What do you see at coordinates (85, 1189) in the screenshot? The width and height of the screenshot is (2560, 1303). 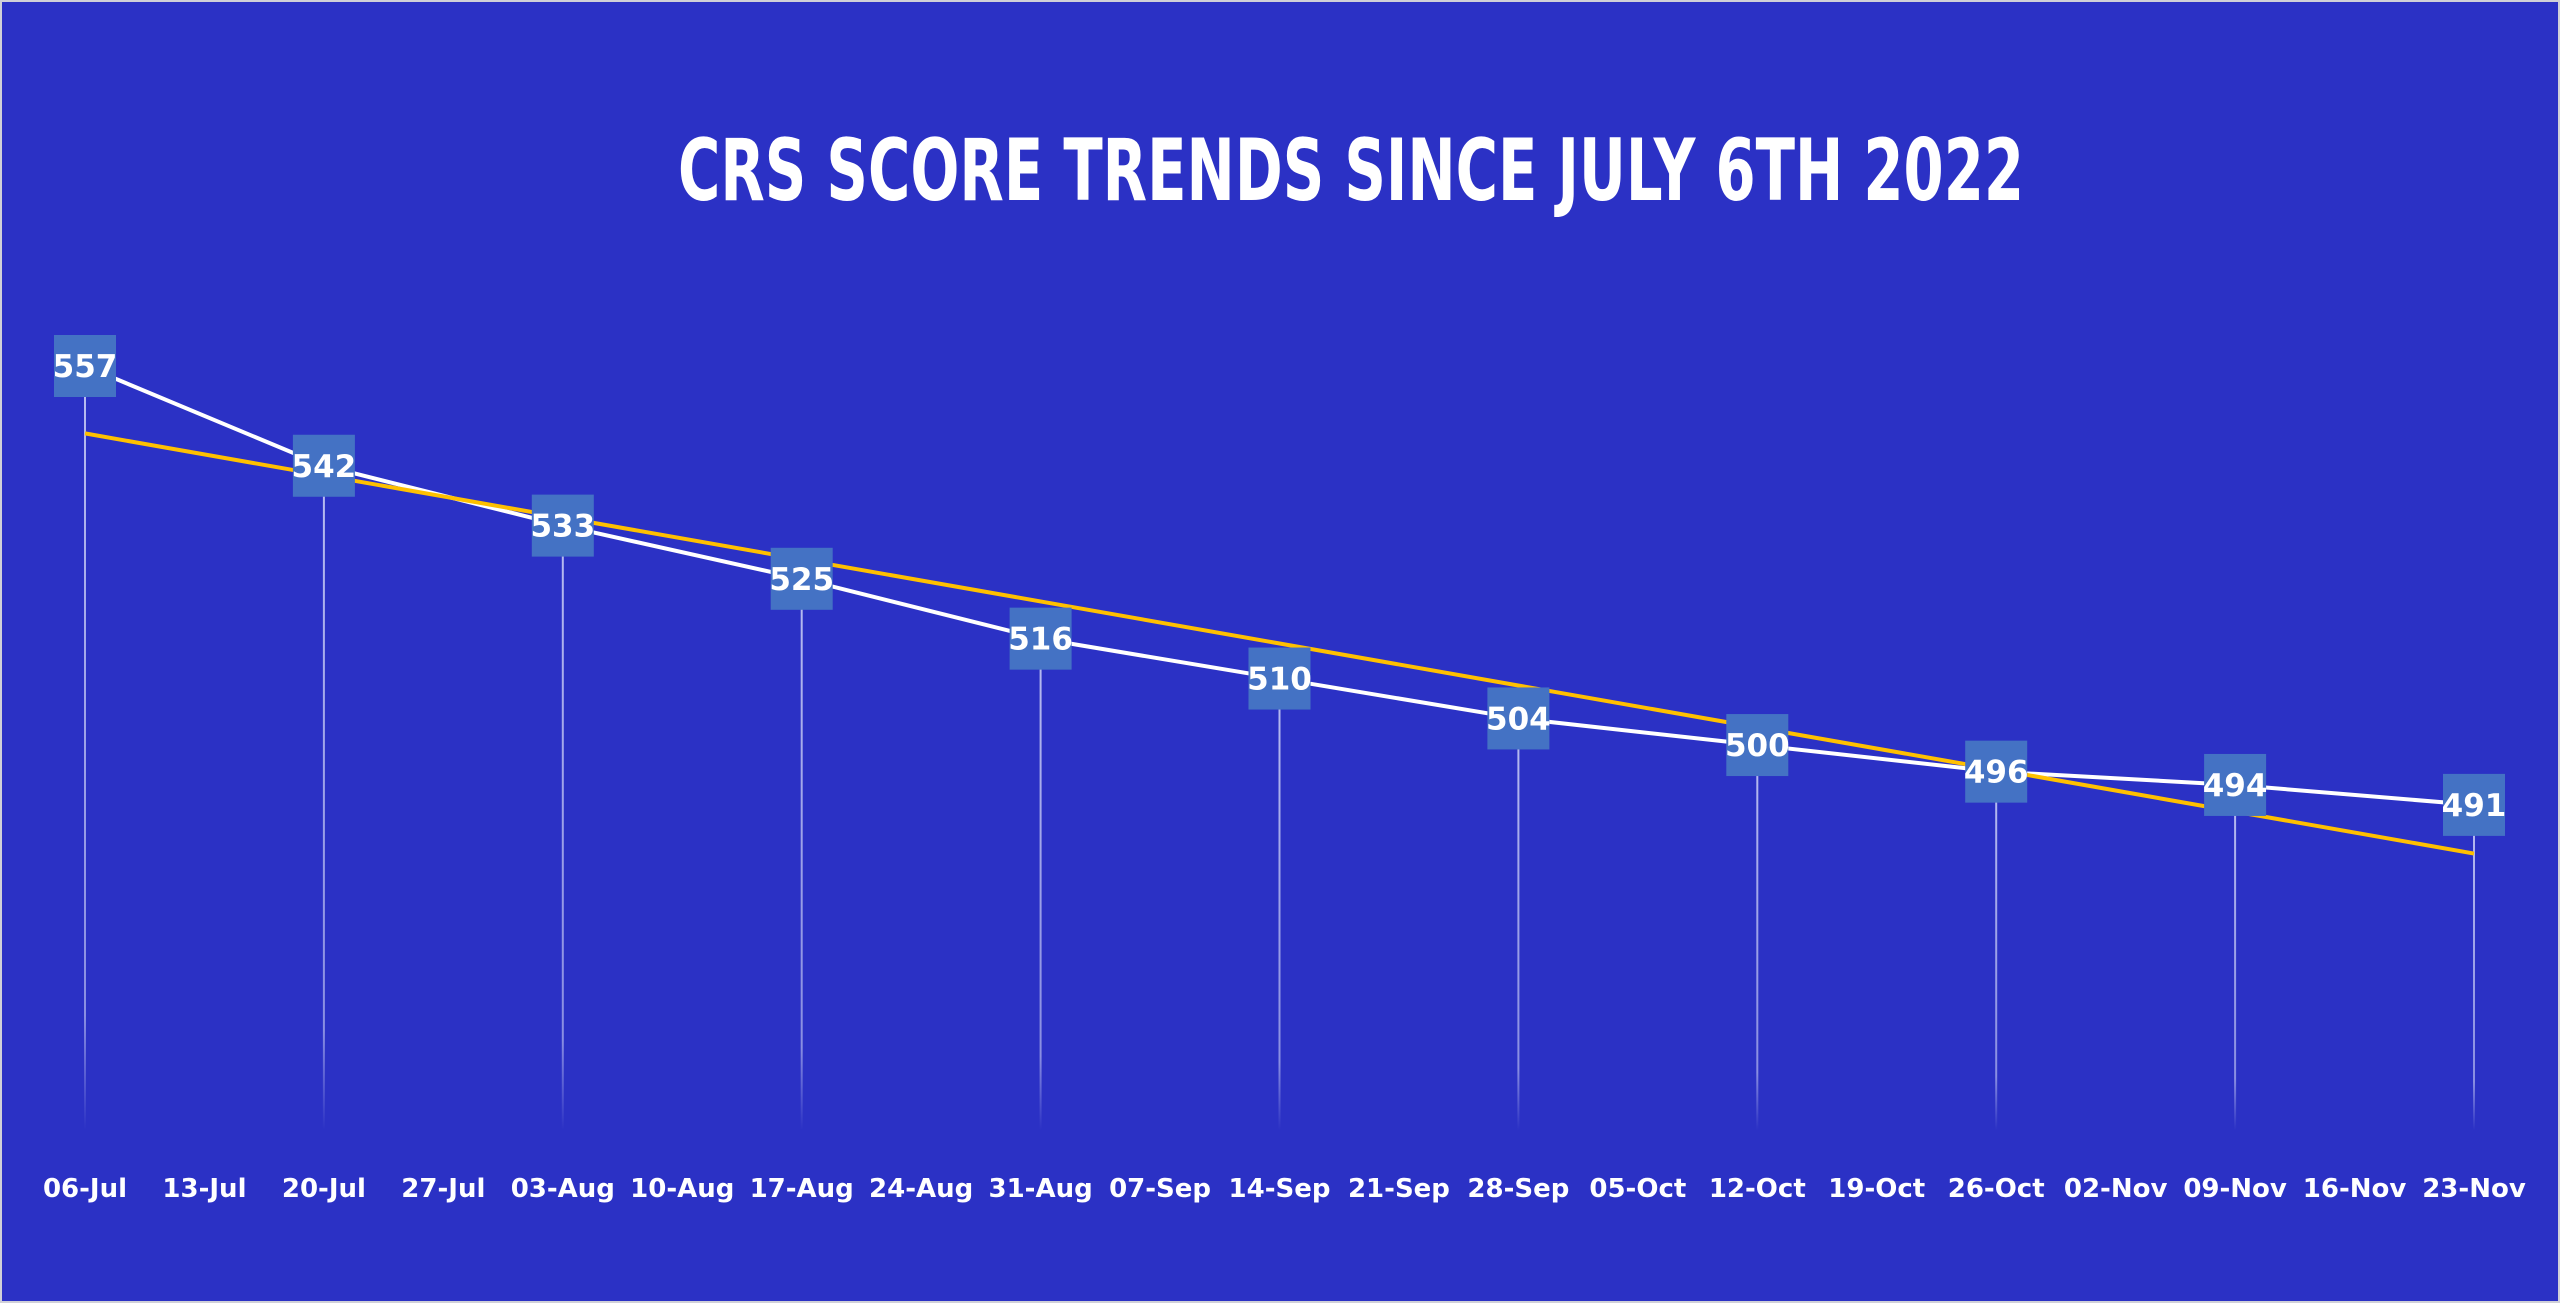 I see `x-tick-label: 06-Jul` at bounding box center [85, 1189].